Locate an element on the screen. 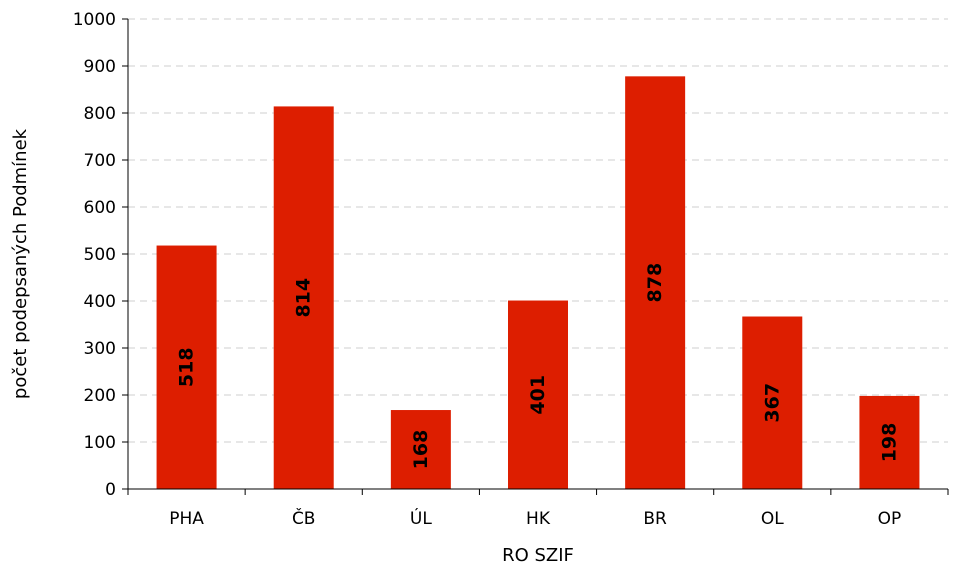 This screenshot has width=962, height=565. data-label: 168 is located at coordinates (421, 450).